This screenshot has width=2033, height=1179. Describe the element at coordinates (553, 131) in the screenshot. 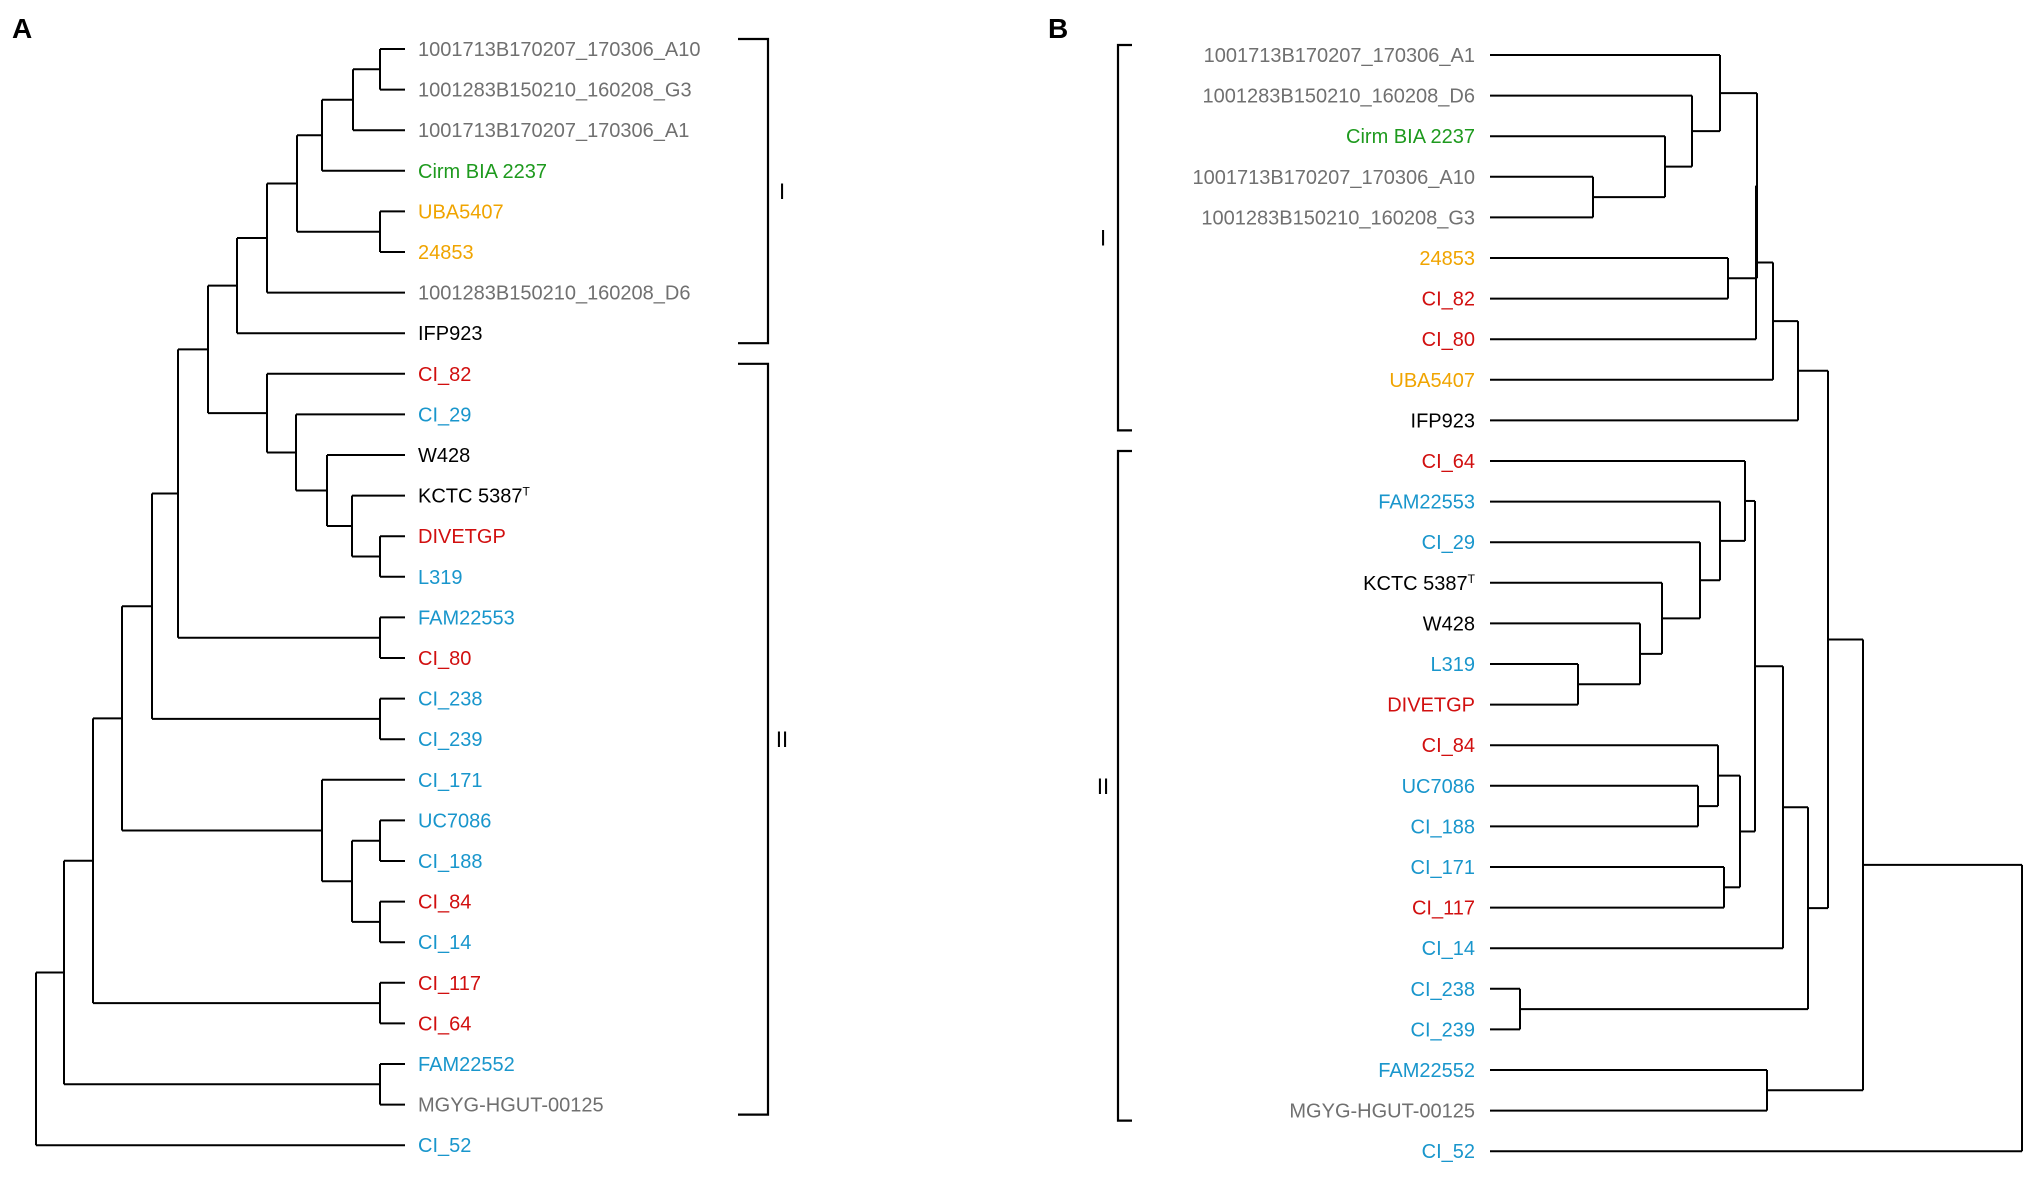

I see `figure-panel_a-leaf-label: 1001713B170207_170306_A1` at that location.